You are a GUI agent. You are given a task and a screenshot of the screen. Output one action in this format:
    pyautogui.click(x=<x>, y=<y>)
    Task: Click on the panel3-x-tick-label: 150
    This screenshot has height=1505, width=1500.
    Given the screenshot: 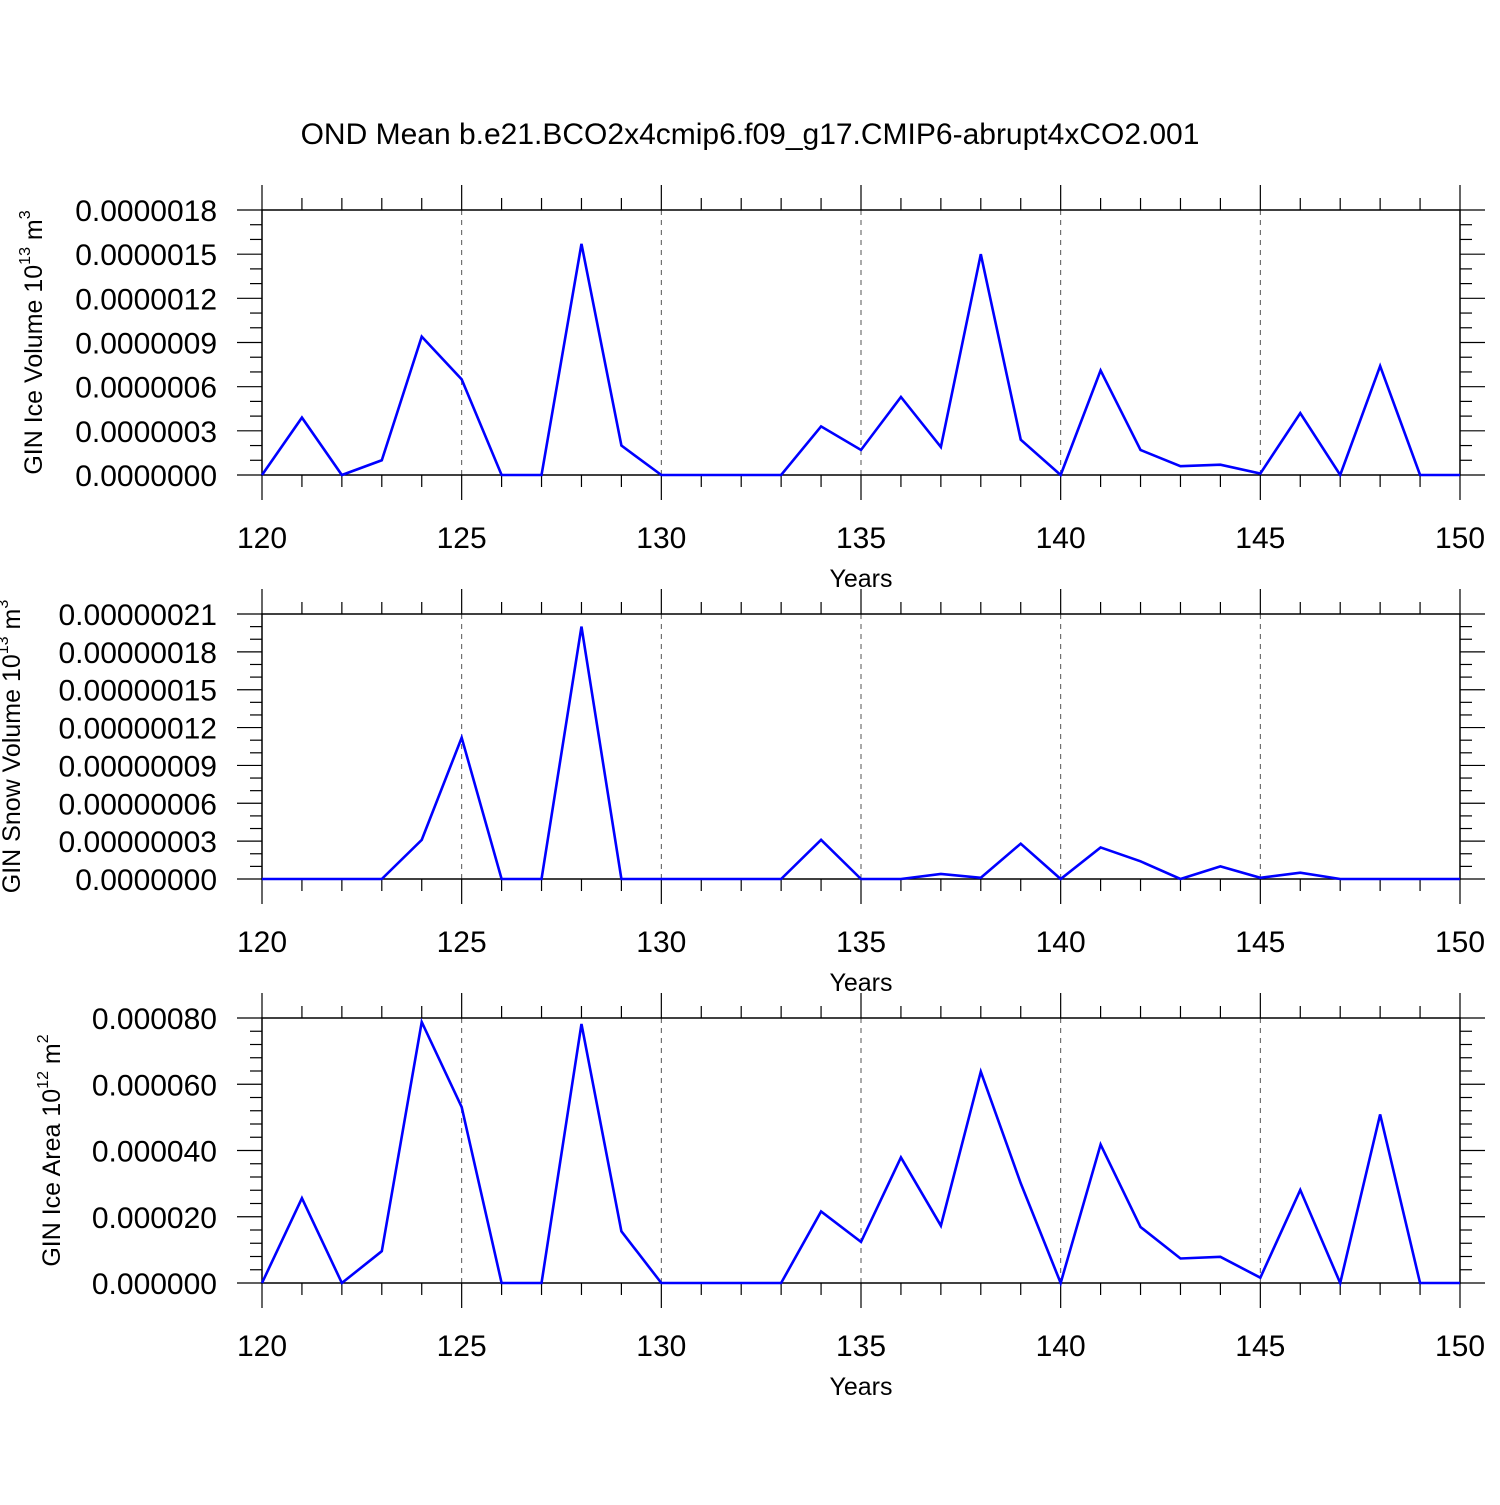 What is the action you would take?
    pyautogui.click(x=1460, y=1346)
    